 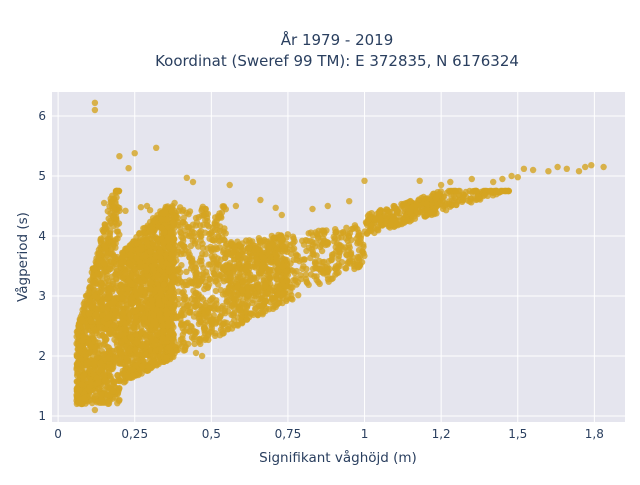 I want to click on x-tick-label: 1,8, so click(x=594, y=434).